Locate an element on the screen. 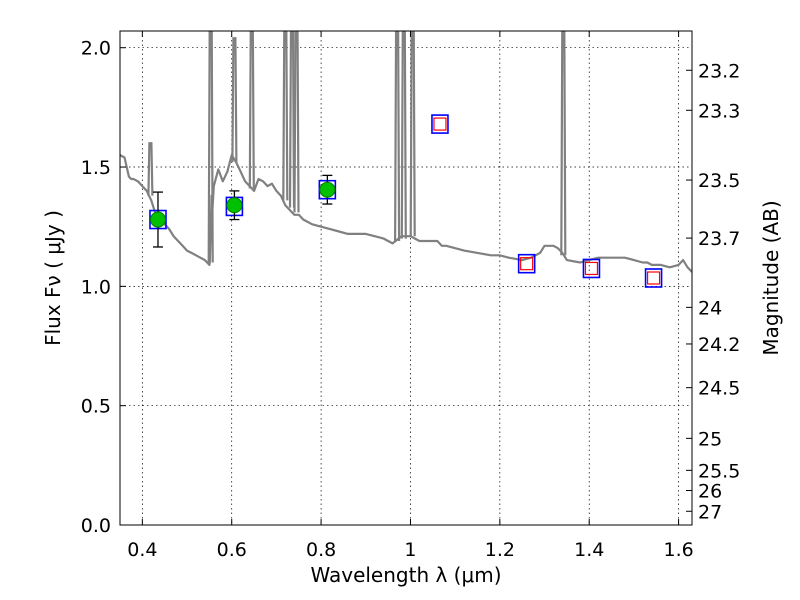 Image resolution: width=800 pixels, height=600 pixels. y2-axis-label: Magnitude (AB) is located at coordinates (771, 277).